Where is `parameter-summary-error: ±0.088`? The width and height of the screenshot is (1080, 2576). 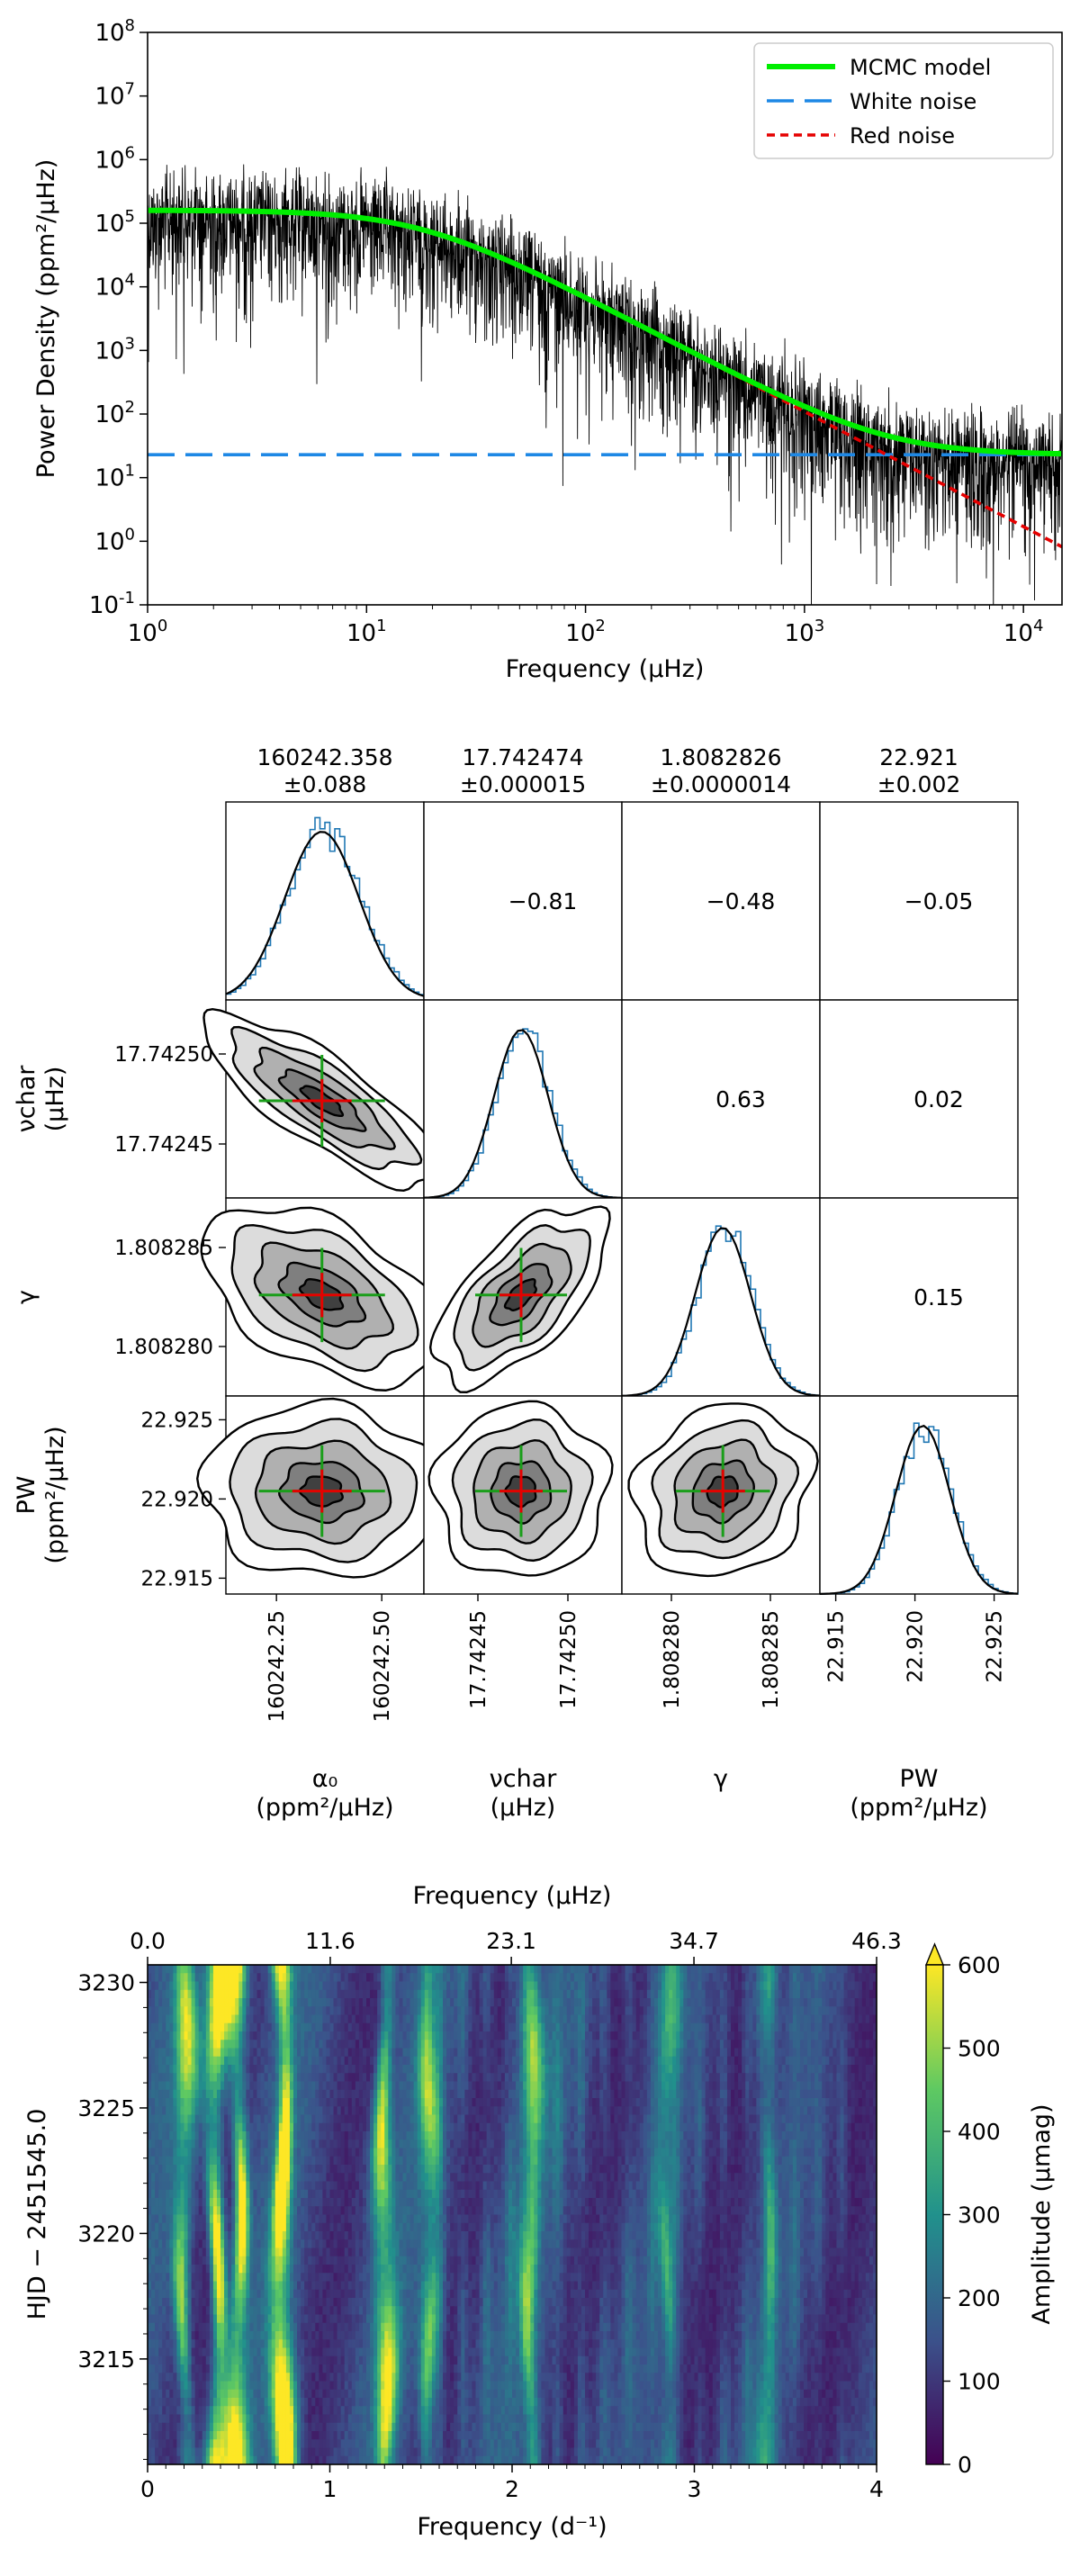 parameter-summary-error: ±0.088 is located at coordinates (325, 784).